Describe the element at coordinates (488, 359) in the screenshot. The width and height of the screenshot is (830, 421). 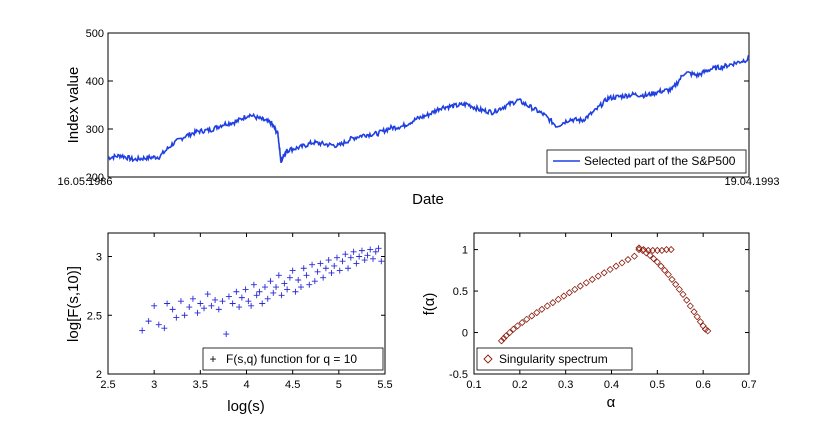
I see `chart3-legend-marker` at that location.